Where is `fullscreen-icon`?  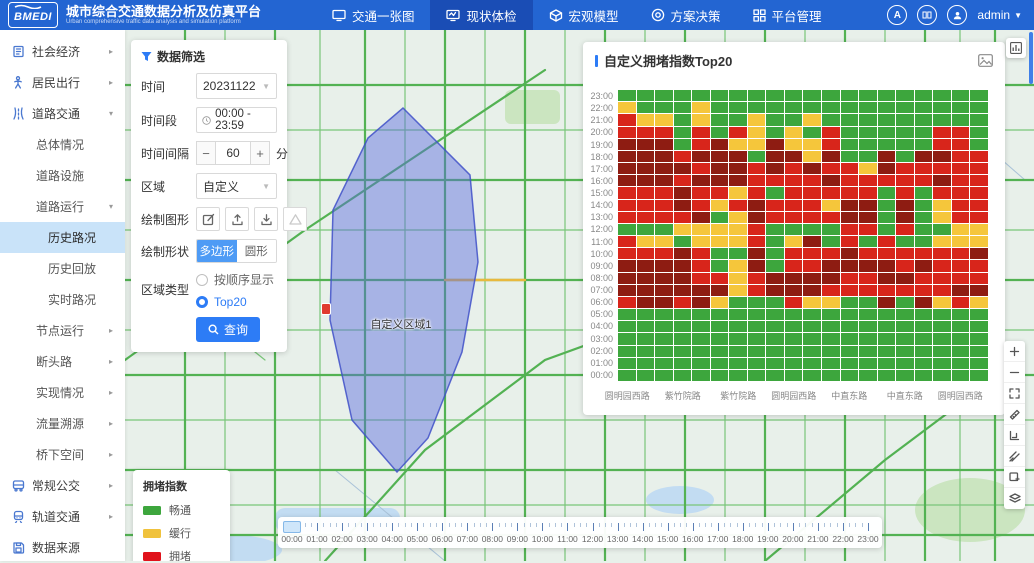
fullscreen-icon is located at coordinates (1014, 393).